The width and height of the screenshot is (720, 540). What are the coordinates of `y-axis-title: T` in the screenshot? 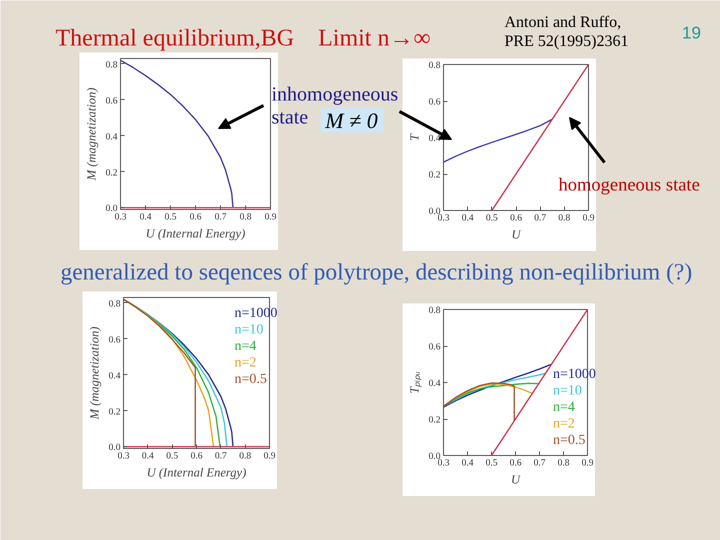 It's located at (415, 136).